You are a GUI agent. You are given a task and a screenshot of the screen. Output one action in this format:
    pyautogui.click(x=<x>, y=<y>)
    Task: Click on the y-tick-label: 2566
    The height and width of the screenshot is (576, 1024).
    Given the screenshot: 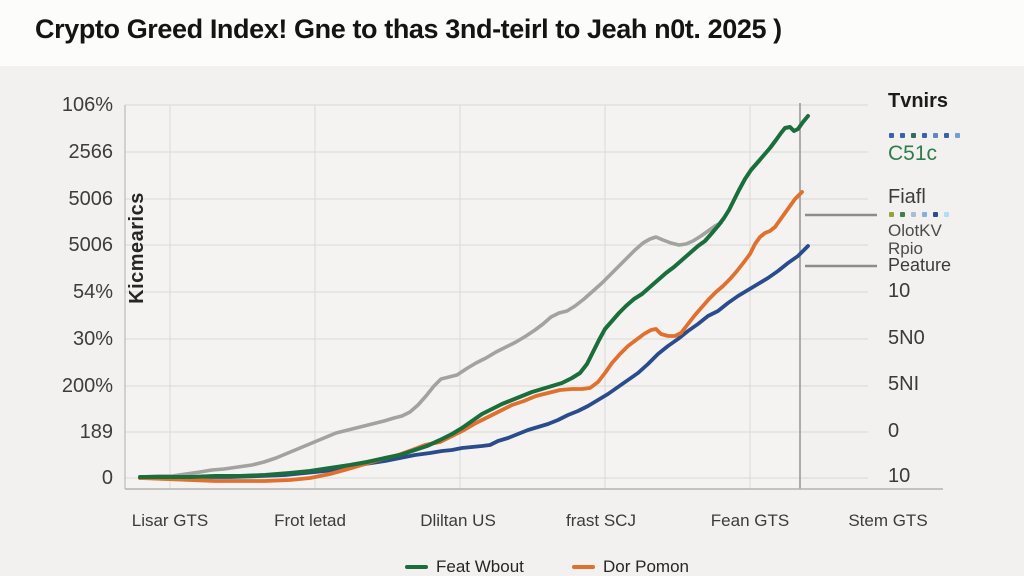 What is the action you would take?
    pyautogui.click(x=91, y=152)
    